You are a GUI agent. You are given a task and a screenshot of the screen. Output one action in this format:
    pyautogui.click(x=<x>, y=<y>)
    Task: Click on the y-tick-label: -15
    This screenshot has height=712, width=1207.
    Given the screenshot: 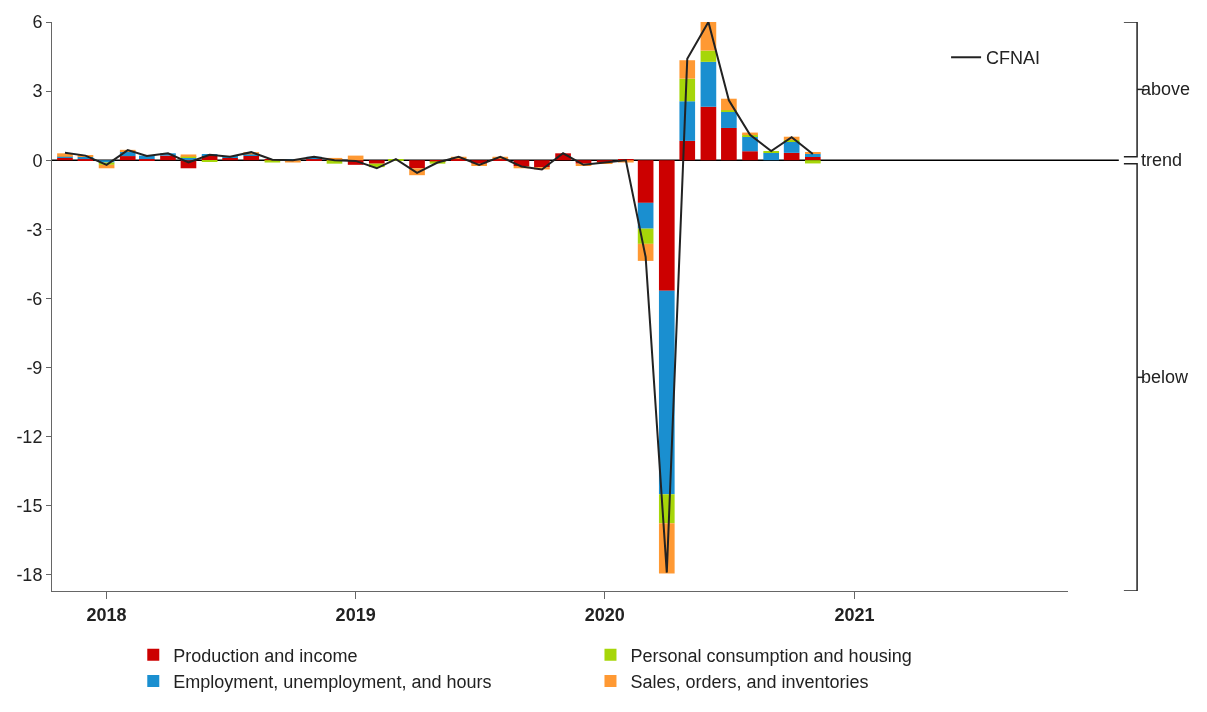 What is the action you would take?
    pyautogui.click(x=29, y=506)
    